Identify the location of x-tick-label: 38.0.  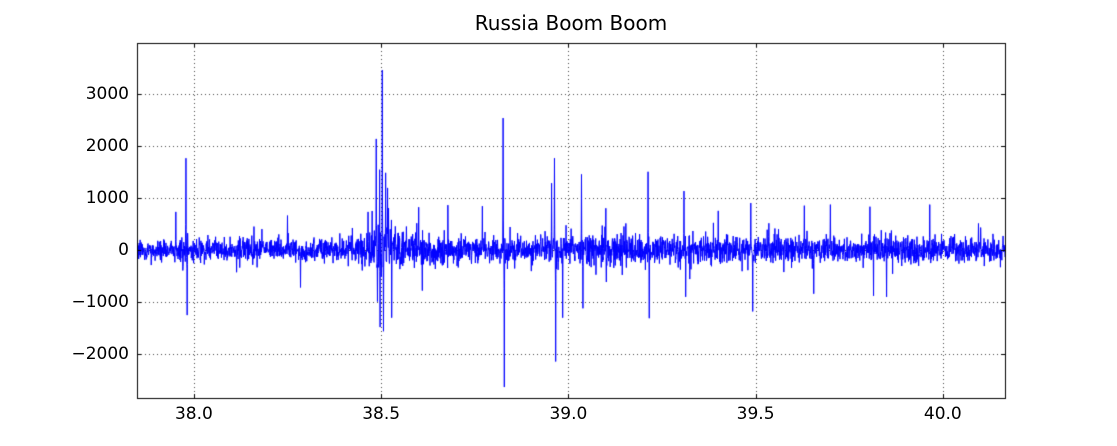
(193, 414).